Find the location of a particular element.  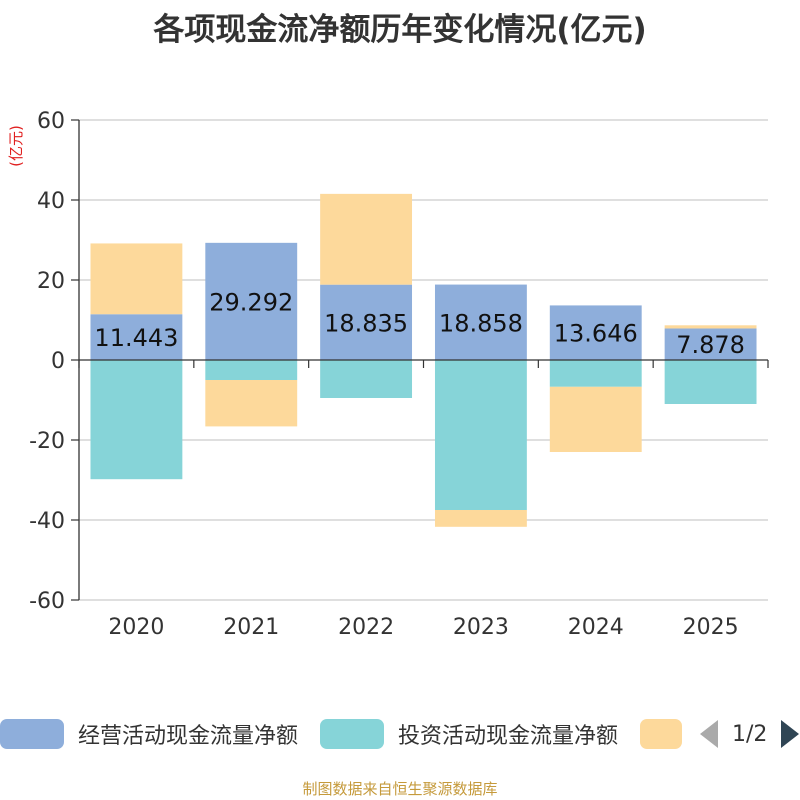

legend-item-investing: 投资活动现金流量净额 is located at coordinates (469, 734).